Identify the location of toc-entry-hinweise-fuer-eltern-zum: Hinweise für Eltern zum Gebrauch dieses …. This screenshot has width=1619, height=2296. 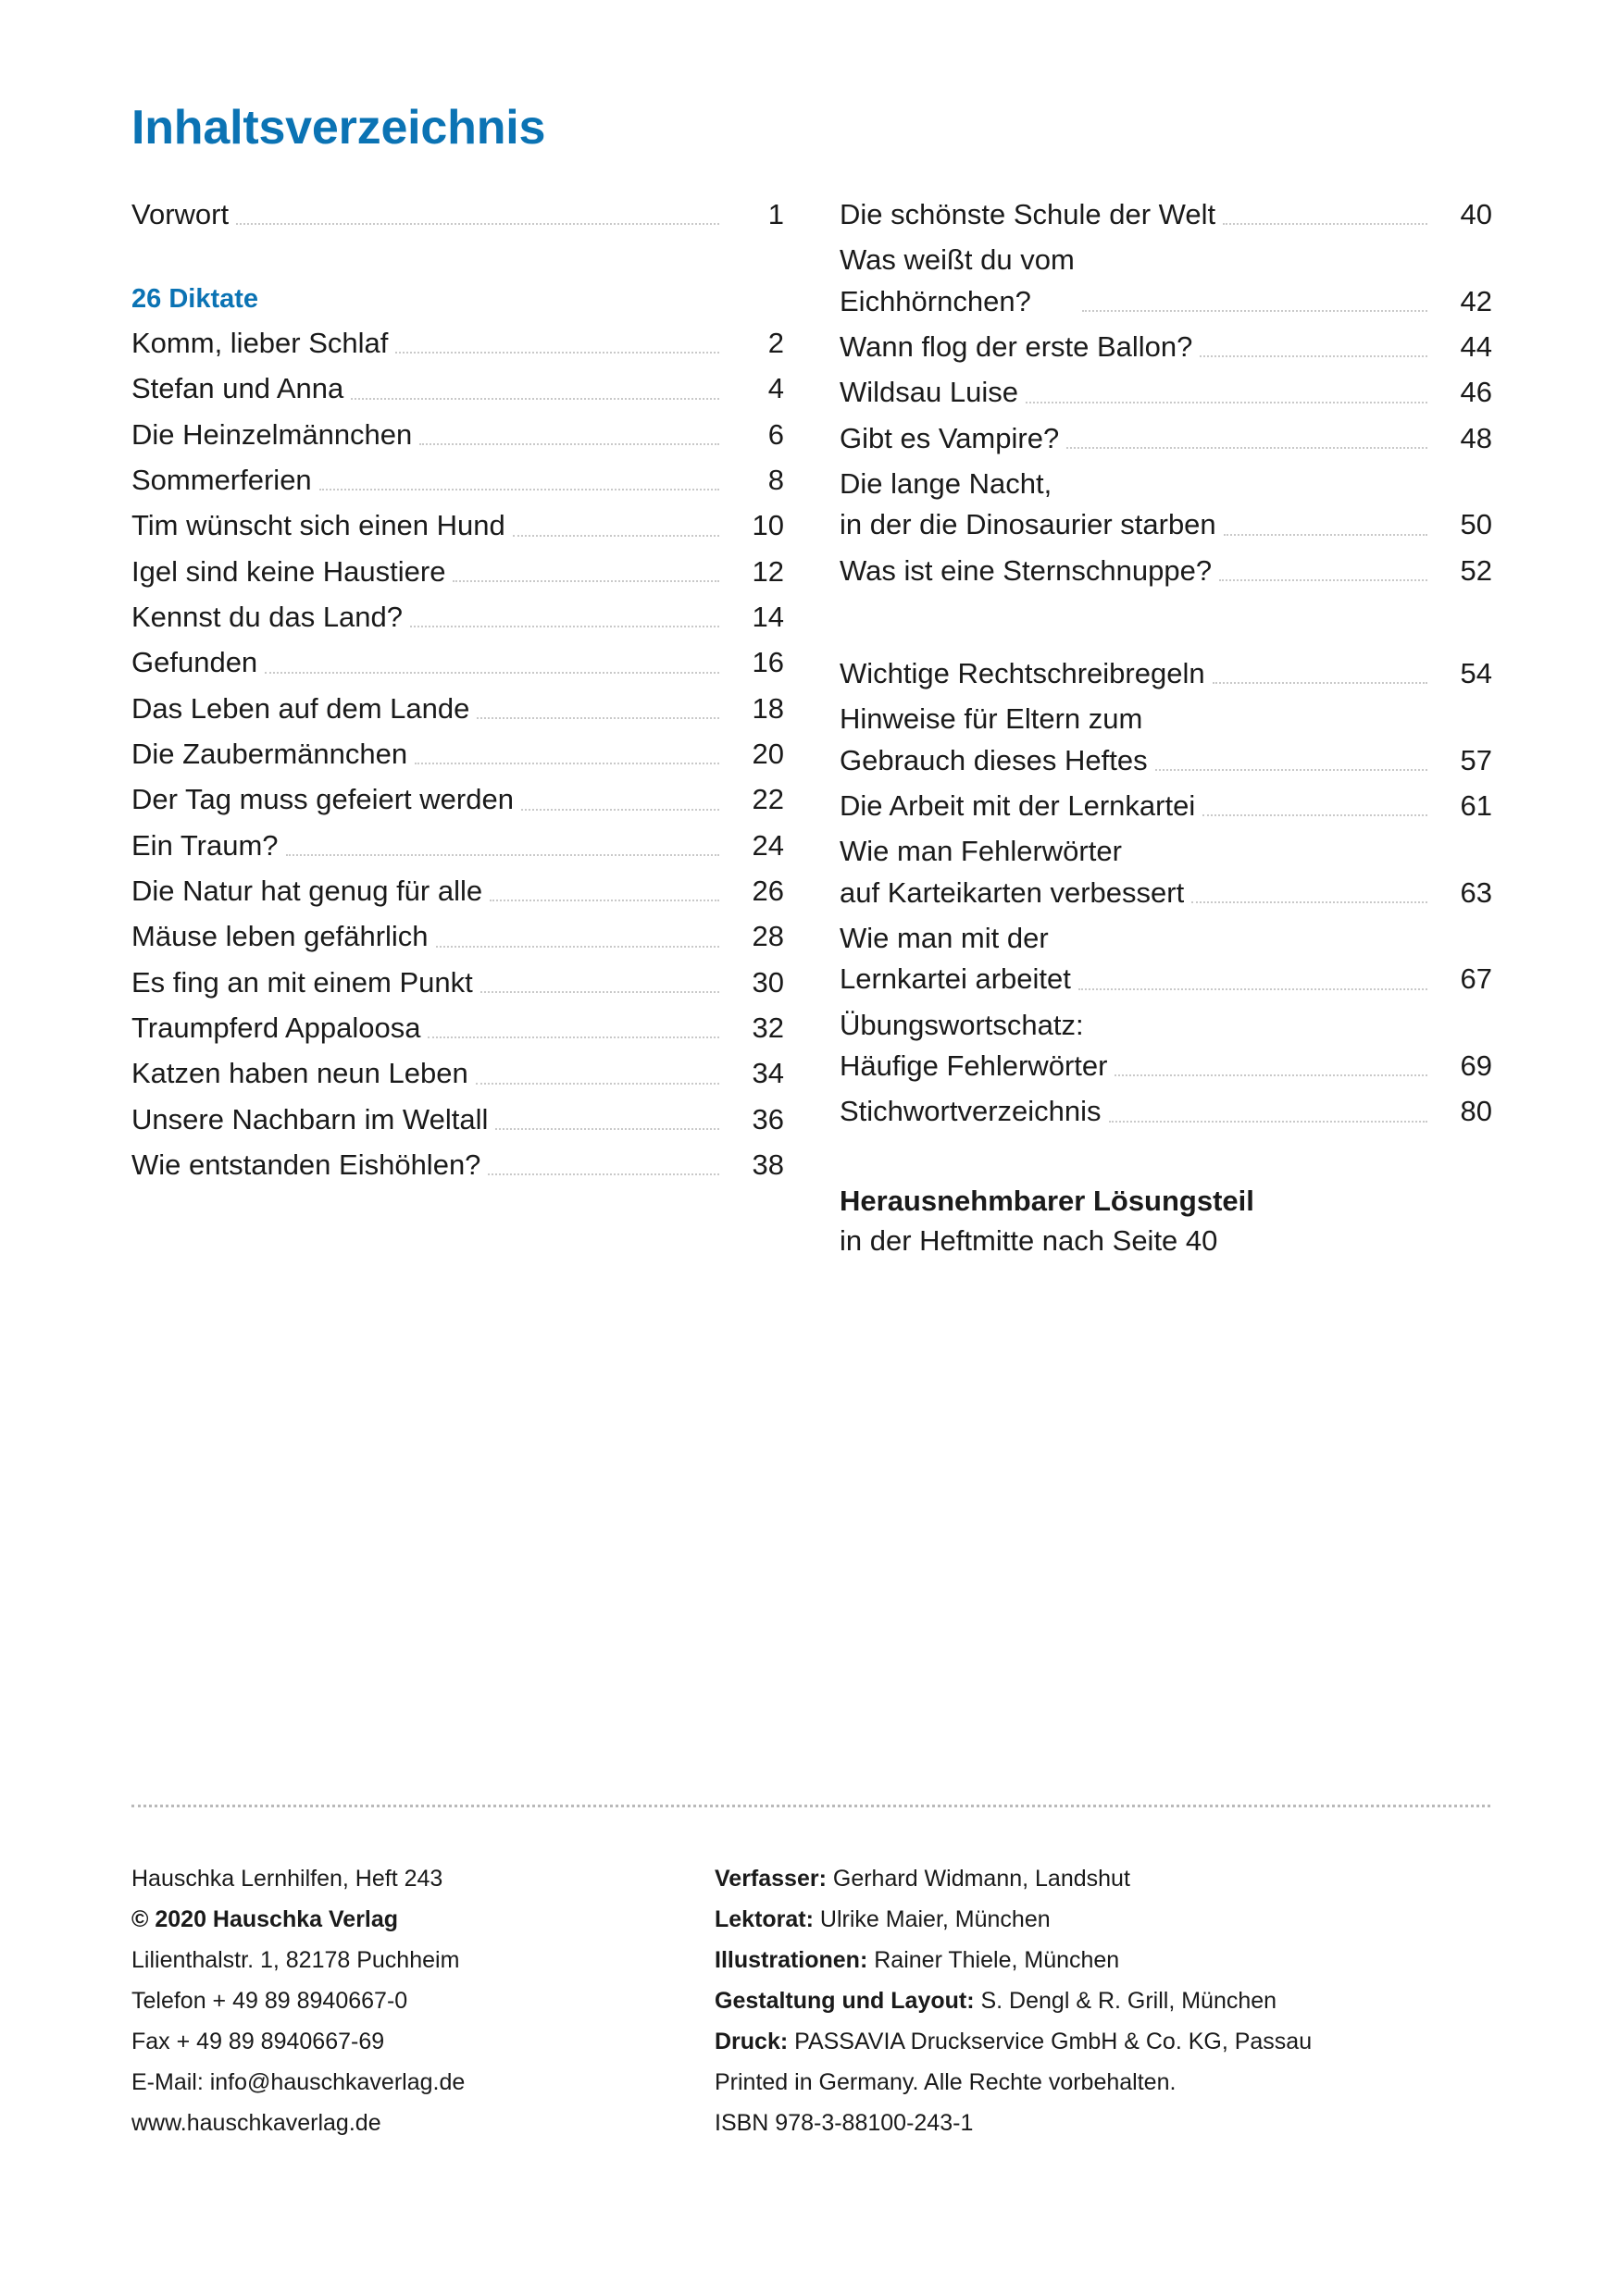
(1166, 740).